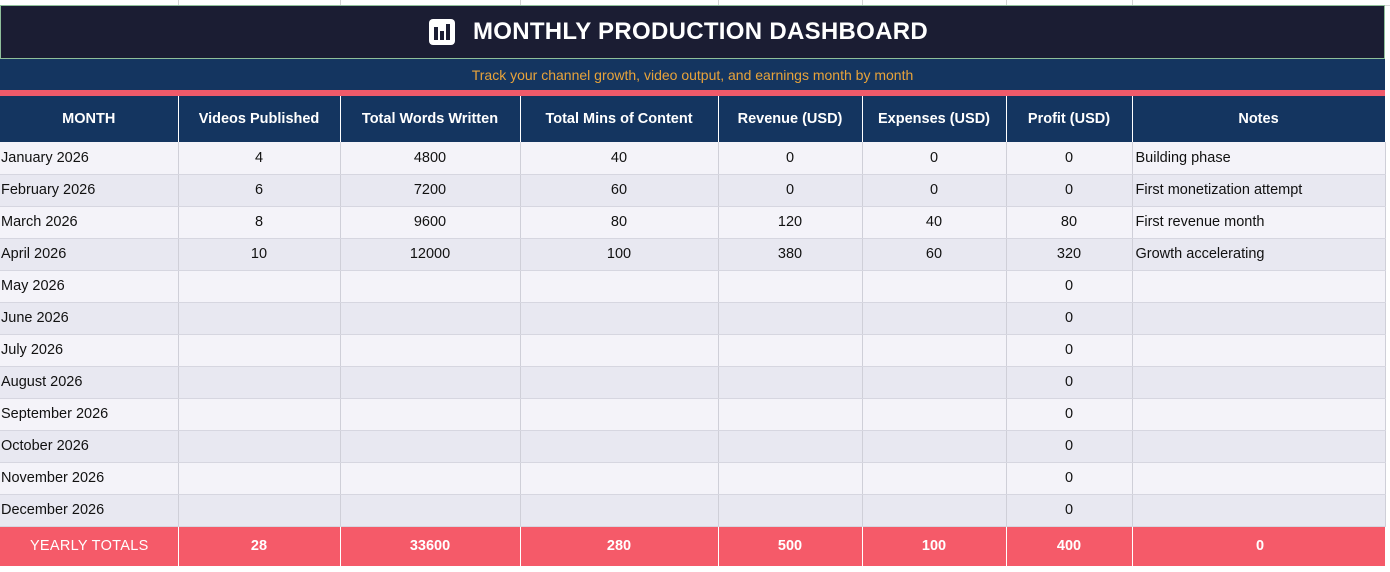 The width and height of the screenshot is (1390, 572). What do you see at coordinates (1069, 222) in the screenshot?
I see `profit-cell: 80` at bounding box center [1069, 222].